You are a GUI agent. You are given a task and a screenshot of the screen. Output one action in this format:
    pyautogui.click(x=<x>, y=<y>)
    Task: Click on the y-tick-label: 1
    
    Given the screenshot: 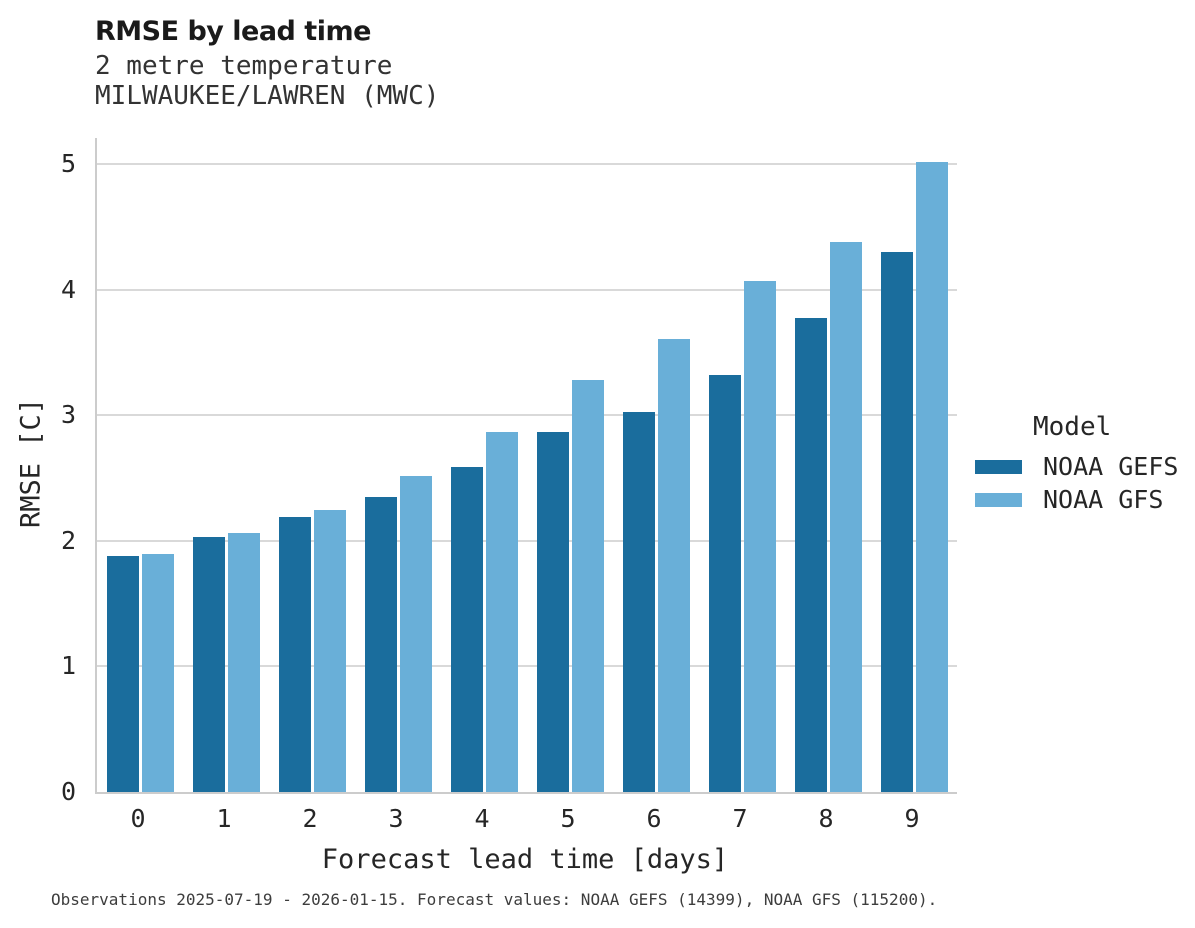 What is the action you would take?
    pyautogui.click(x=68, y=666)
    